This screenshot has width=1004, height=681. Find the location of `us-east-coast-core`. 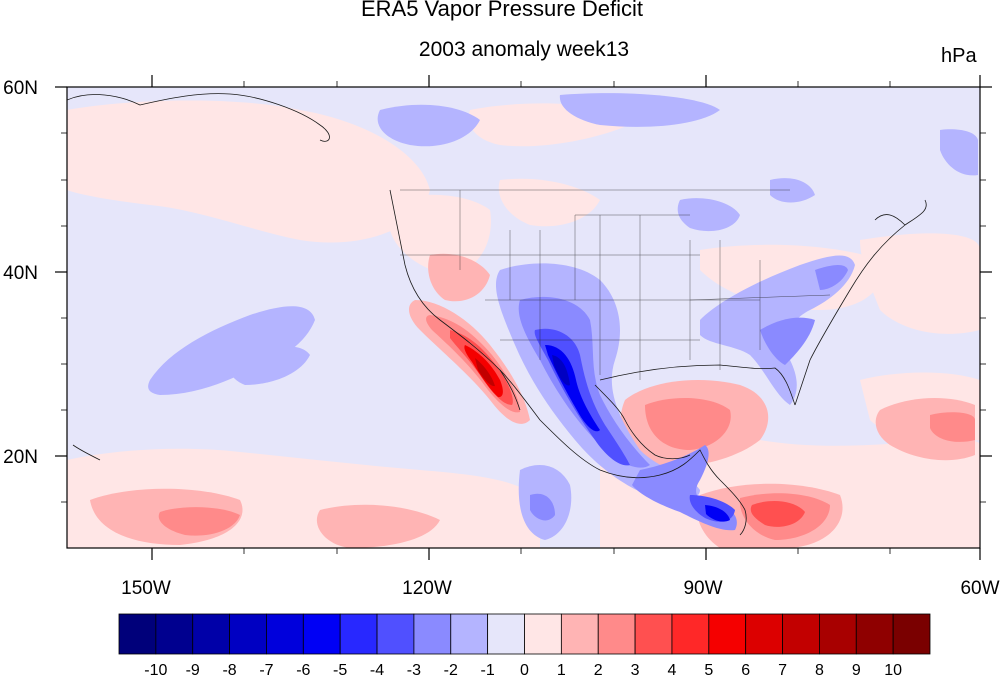

us-east-coast-core is located at coordinates (804, 315).